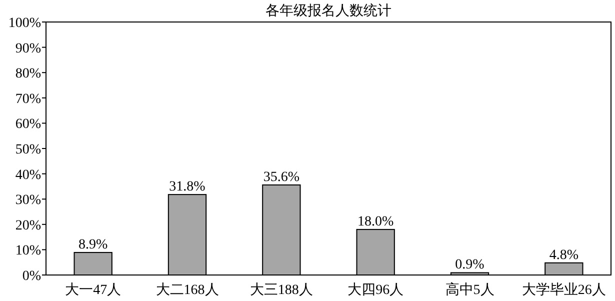 This screenshot has height=301, width=615. Describe the element at coordinates (281, 290) in the screenshot. I see `x-tick-label: 大三188人` at that location.